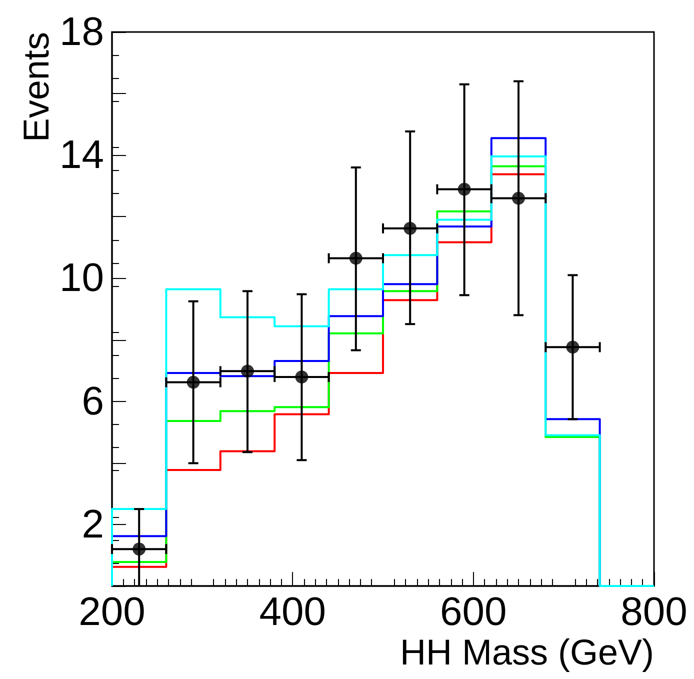 The width and height of the screenshot is (694, 679). I want to click on x-tick-label: 200, so click(112, 612).